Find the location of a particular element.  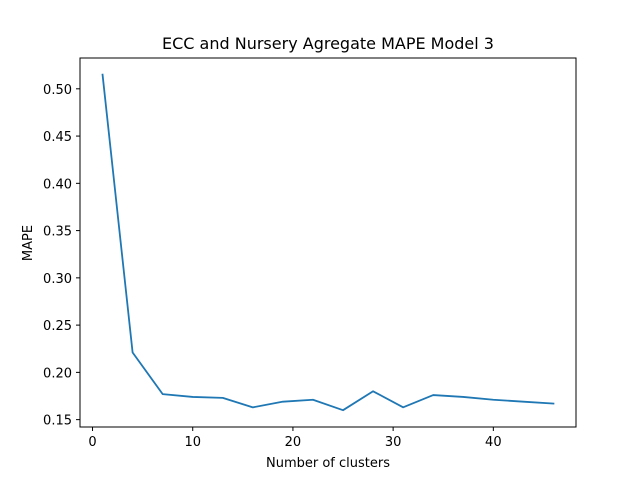

x-tick-label: 20 is located at coordinates (293, 442).